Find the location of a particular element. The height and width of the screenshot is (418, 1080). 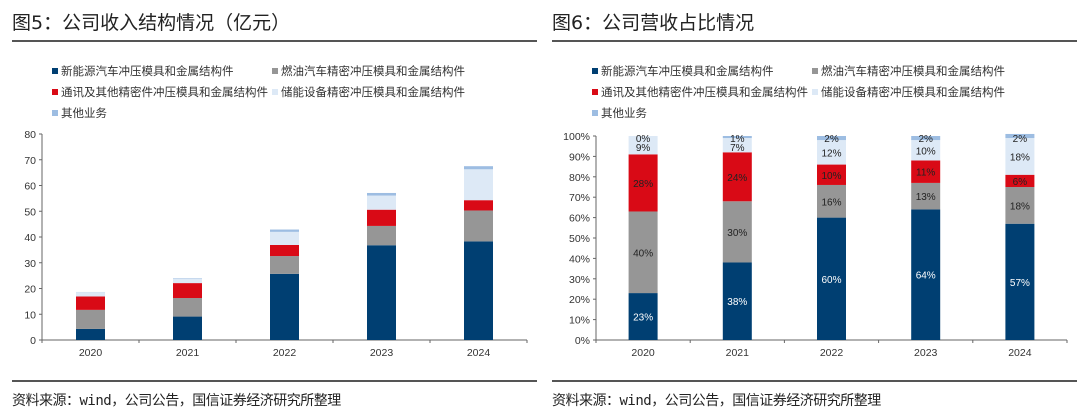

y-tick-label: 40% is located at coordinates (579, 259).